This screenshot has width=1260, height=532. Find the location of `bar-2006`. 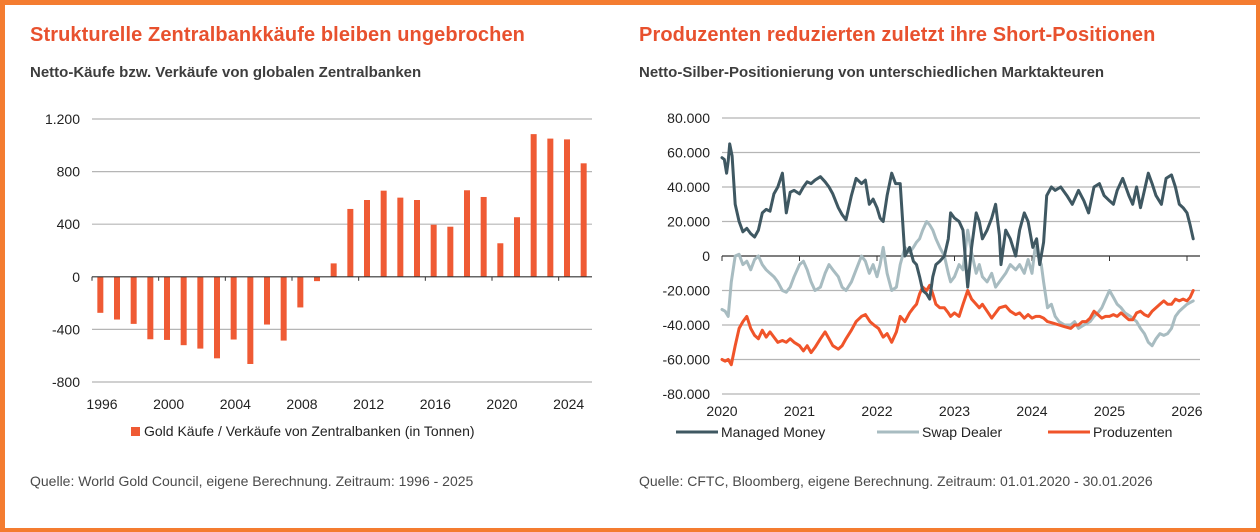

bar-2006 is located at coordinates (267, 300).